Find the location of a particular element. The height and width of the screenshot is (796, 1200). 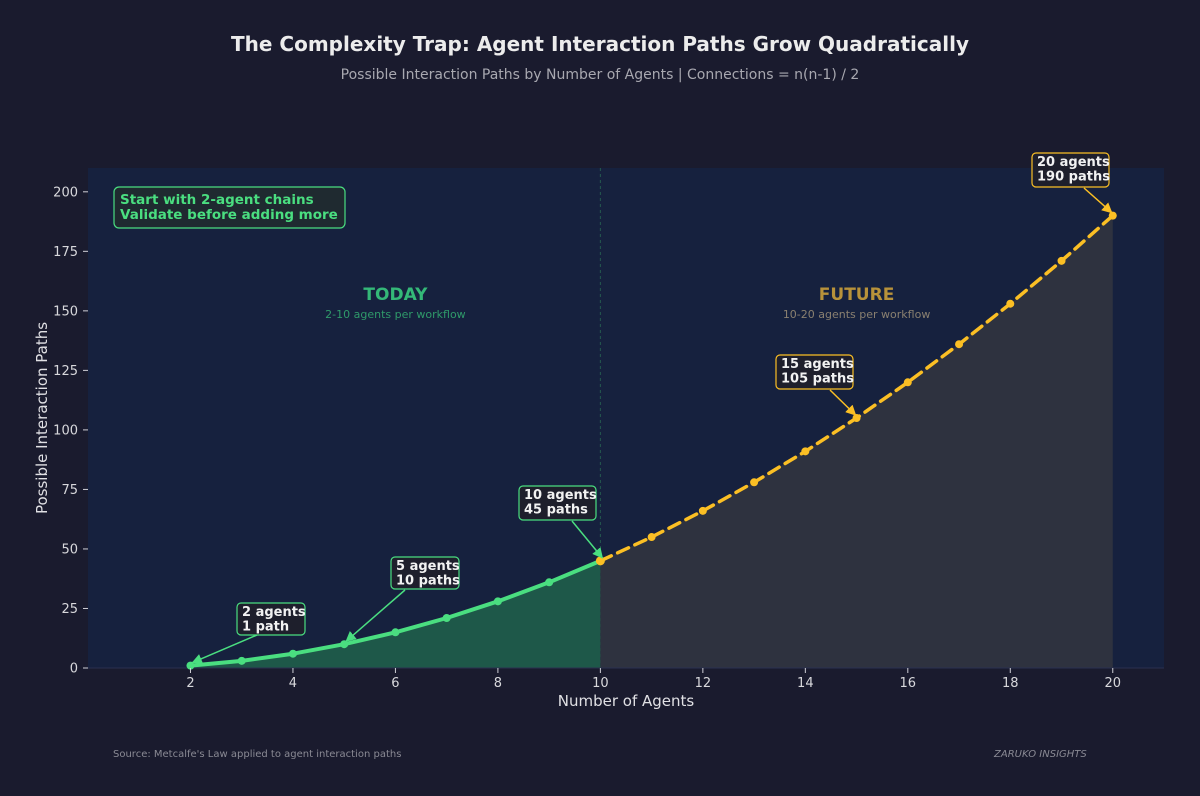

x-tick-label: 10 is located at coordinates (600, 683).